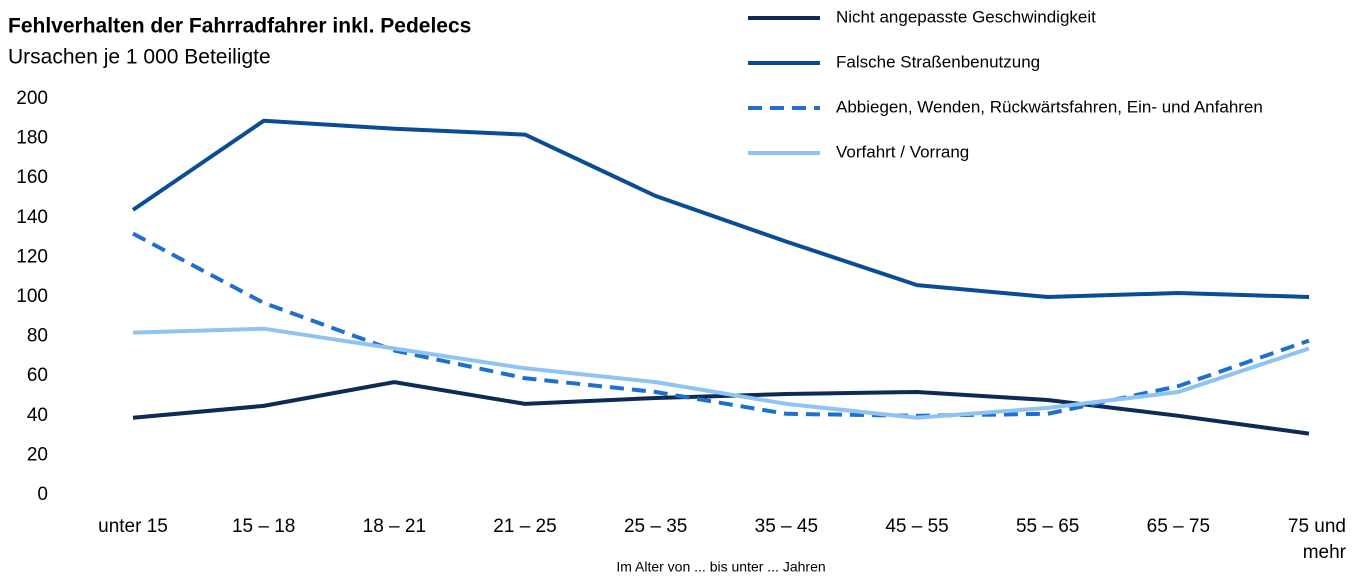 Image resolution: width=1362 pixels, height=578 pixels. Describe the element at coordinates (786, 526) in the screenshot. I see `x-tick-label: 35 – 45` at that location.